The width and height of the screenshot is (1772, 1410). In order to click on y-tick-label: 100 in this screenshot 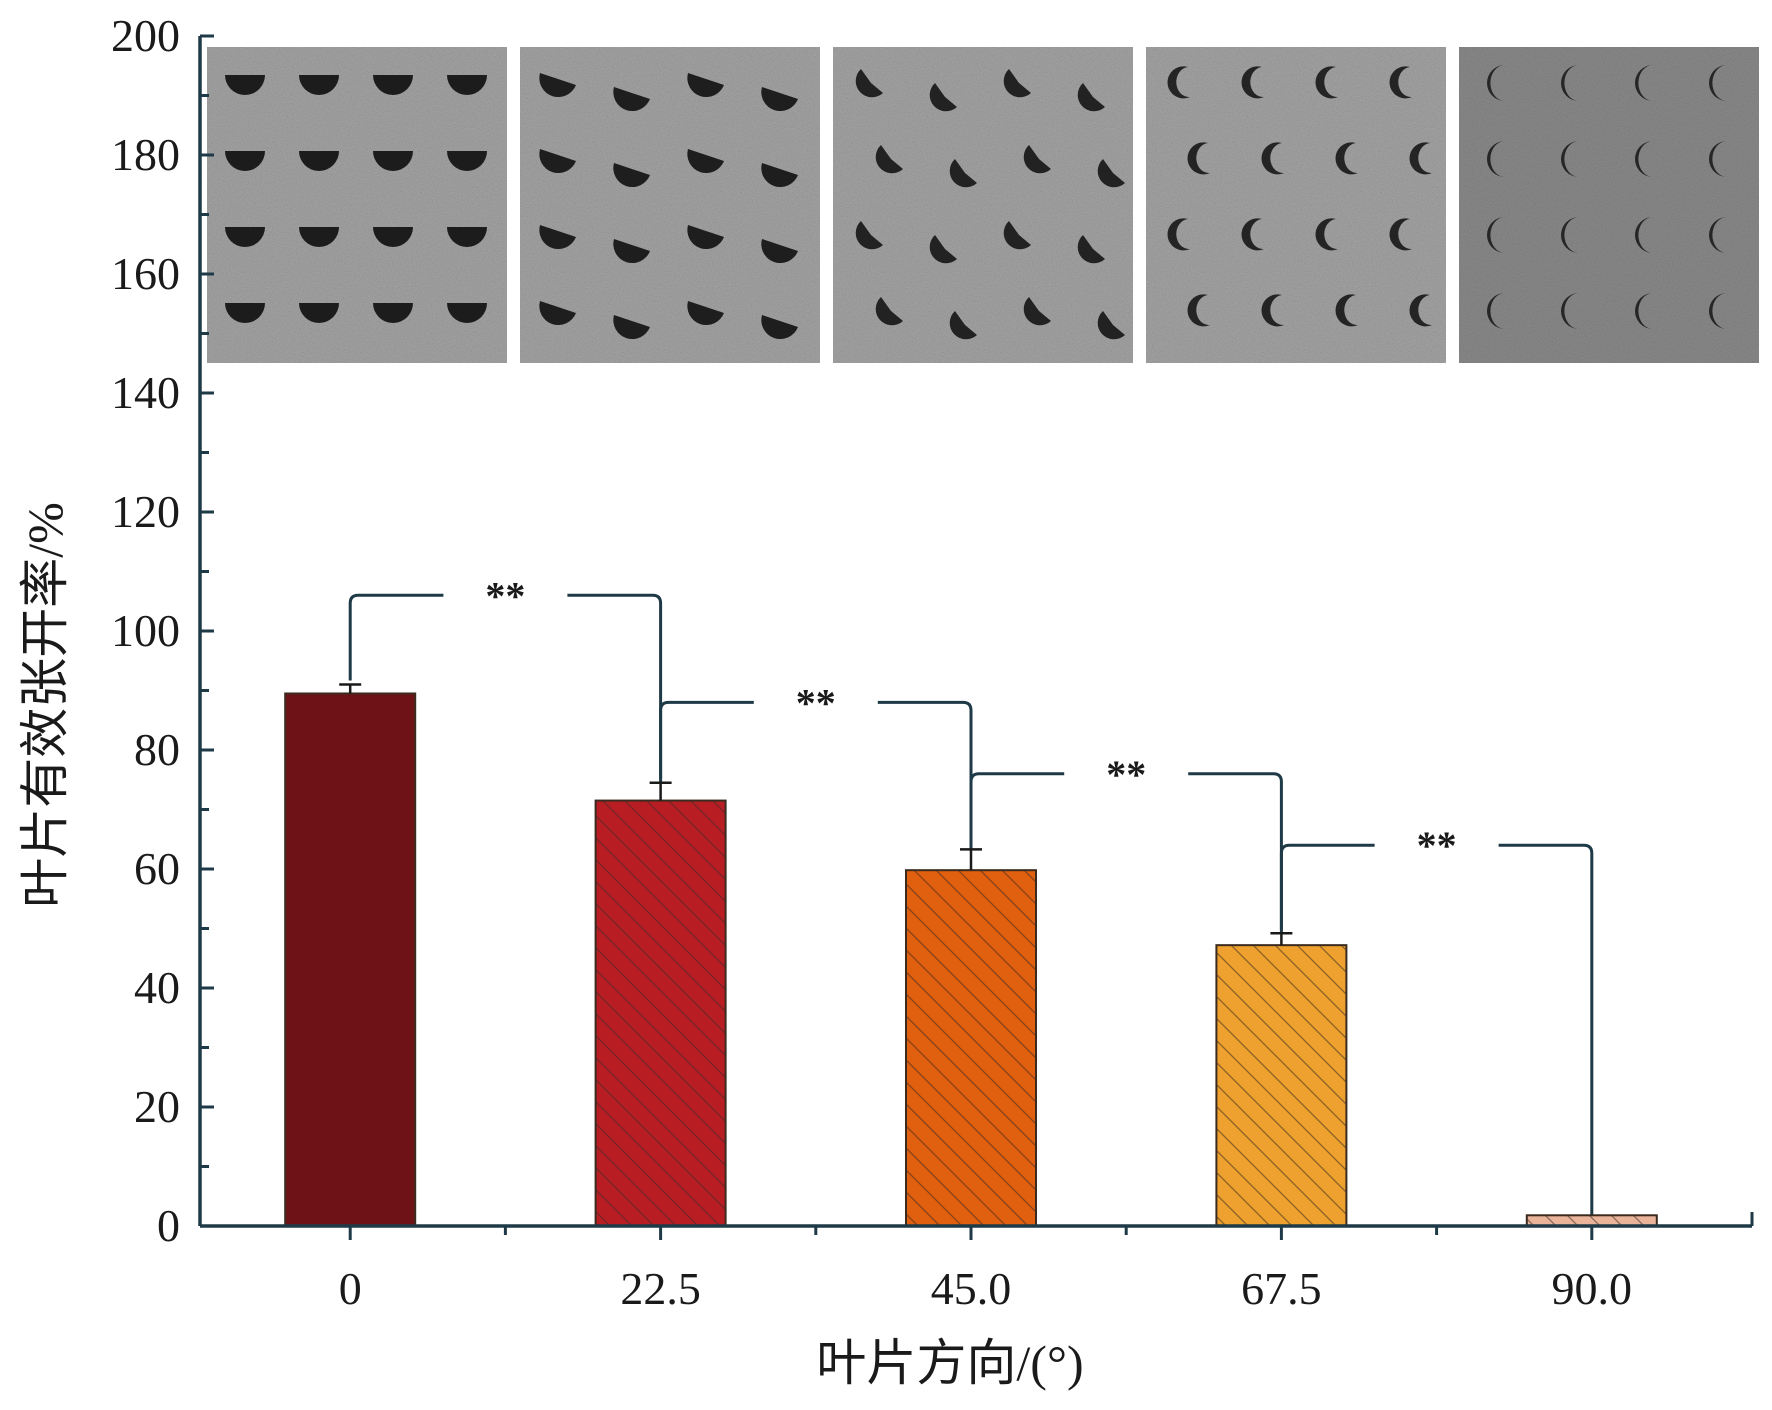, I will do `click(145, 630)`.